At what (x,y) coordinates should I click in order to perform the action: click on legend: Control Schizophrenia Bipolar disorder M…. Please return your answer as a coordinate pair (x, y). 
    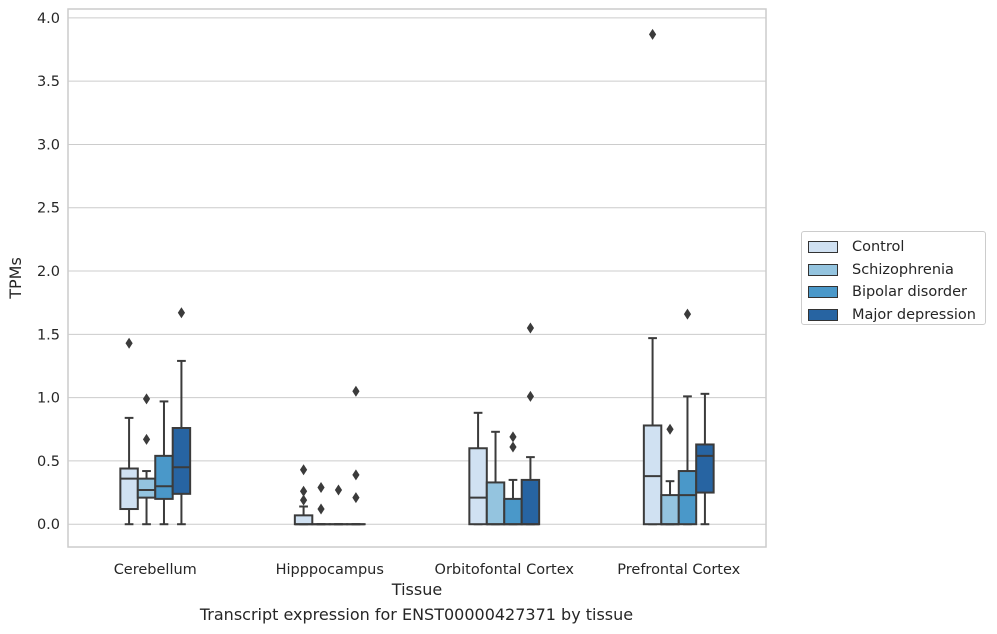
    Looking at the image, I should click on (893, 278).